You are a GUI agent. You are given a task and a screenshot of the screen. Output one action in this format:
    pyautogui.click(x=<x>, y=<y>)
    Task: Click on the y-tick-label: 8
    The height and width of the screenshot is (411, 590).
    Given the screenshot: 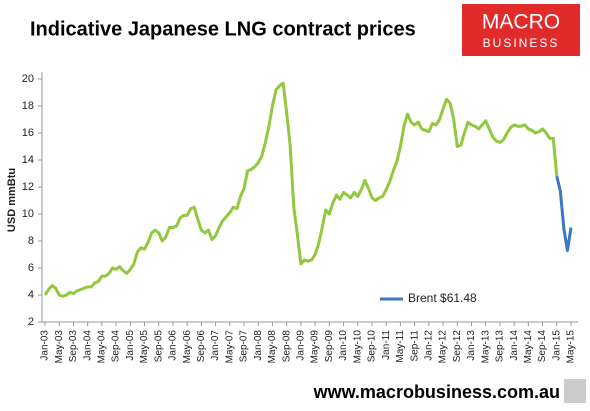 What is the action you would take?
    pyautogui.click(x=31, y=241)
    